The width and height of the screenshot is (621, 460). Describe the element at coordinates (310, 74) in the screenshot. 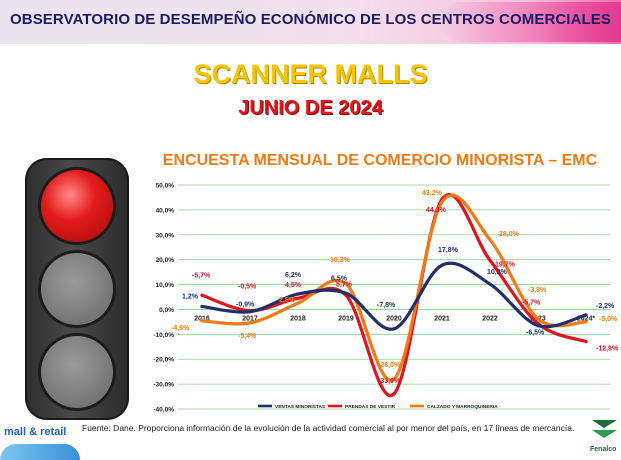

I see `scanner-title: SCANNER MALLS` at that location.